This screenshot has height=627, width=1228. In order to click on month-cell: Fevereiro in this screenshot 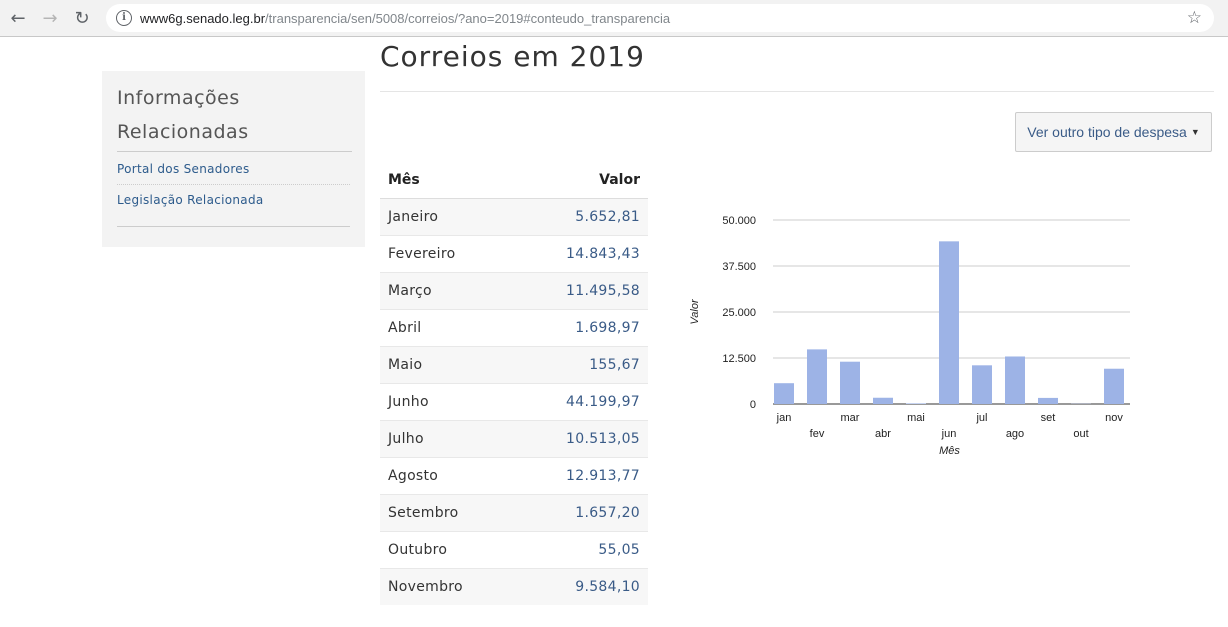, I will do `click(447, 254)`.